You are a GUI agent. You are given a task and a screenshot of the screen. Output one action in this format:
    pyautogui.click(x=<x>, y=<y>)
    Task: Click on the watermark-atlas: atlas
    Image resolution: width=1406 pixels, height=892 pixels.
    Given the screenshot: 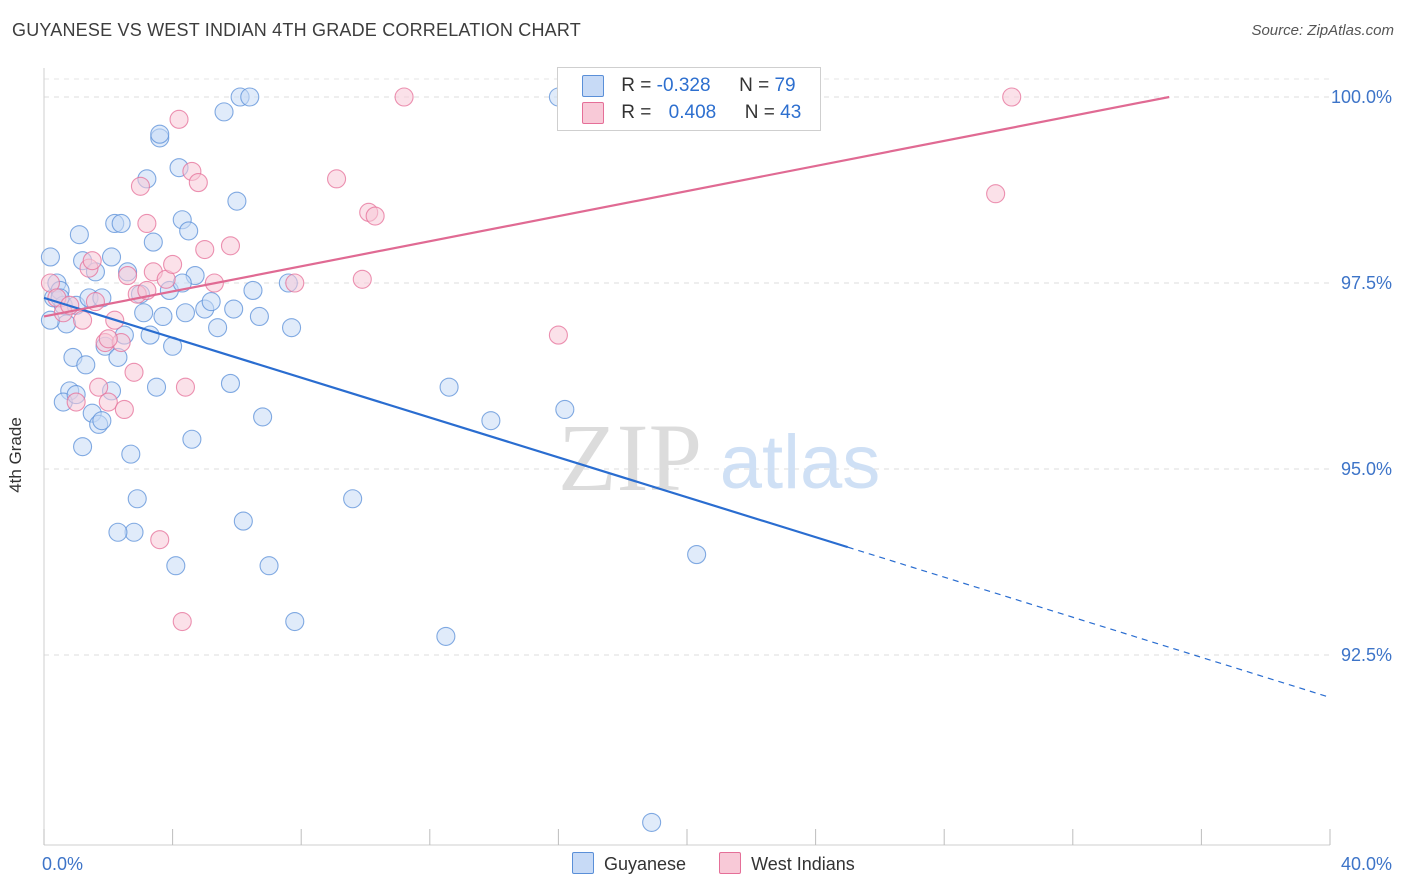 What is the action you would take?
    pyautogui.click(x=800, y=462)
    